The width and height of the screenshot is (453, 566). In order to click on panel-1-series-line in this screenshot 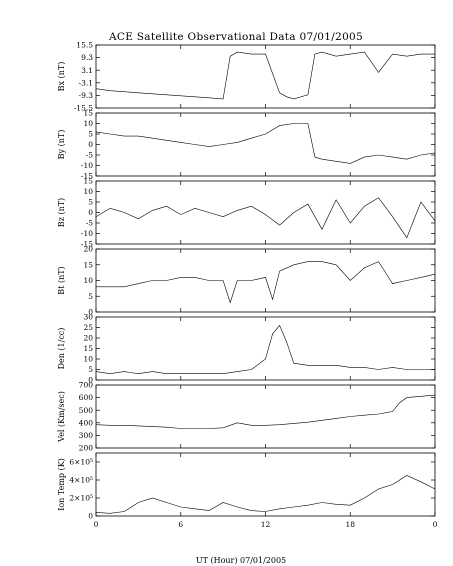, I will do `click(265, 75)`.